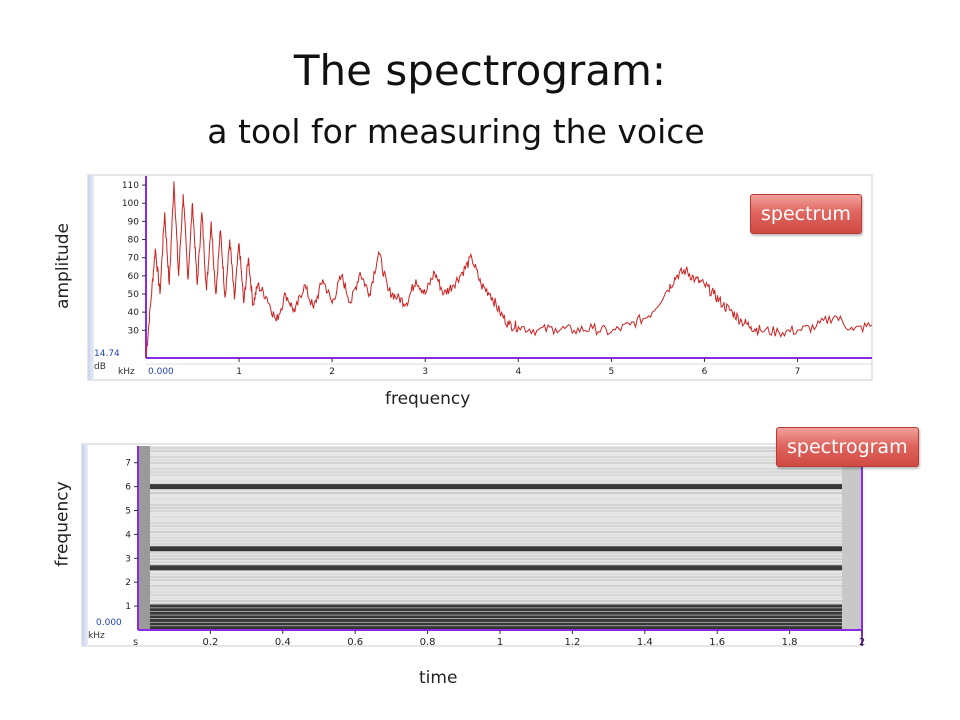 The width and height of the screenshot is (960, 720). What do you see at coordinates (135, 642) in the screenshot?
I see `spectrogram-x-unit: s` at bounding box center [135, 642].